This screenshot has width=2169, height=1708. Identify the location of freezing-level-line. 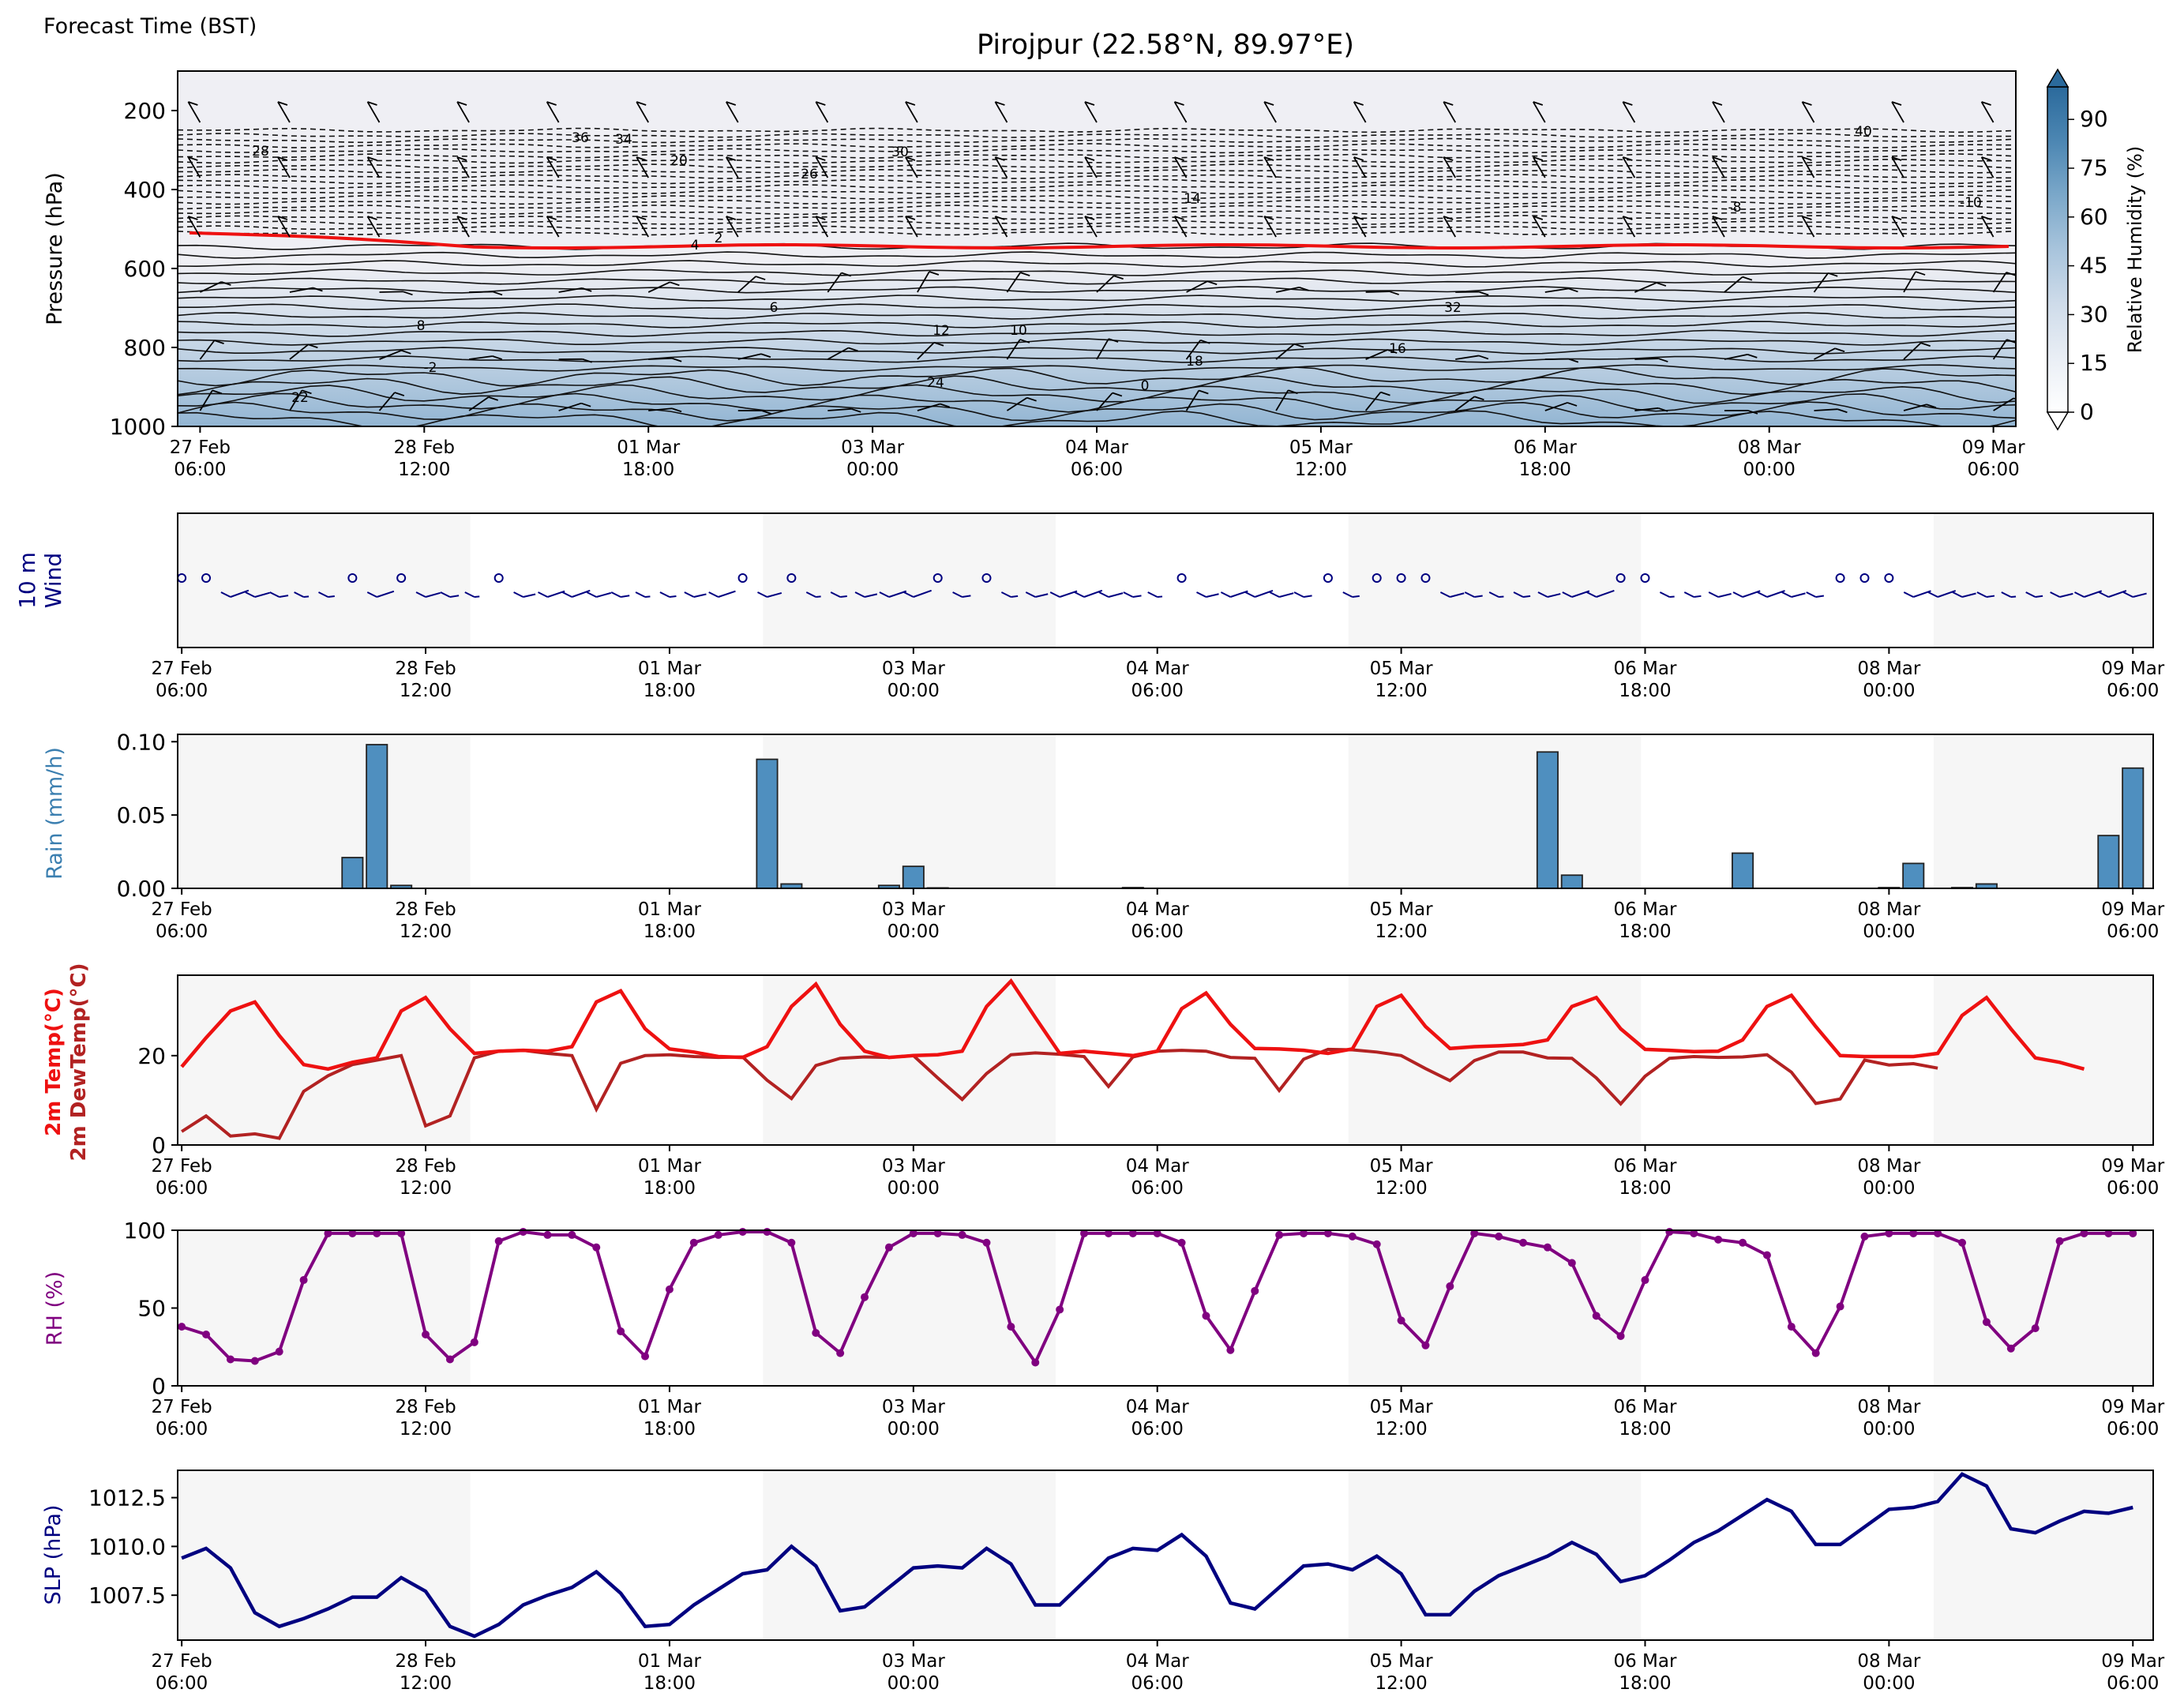
(1099, 240).